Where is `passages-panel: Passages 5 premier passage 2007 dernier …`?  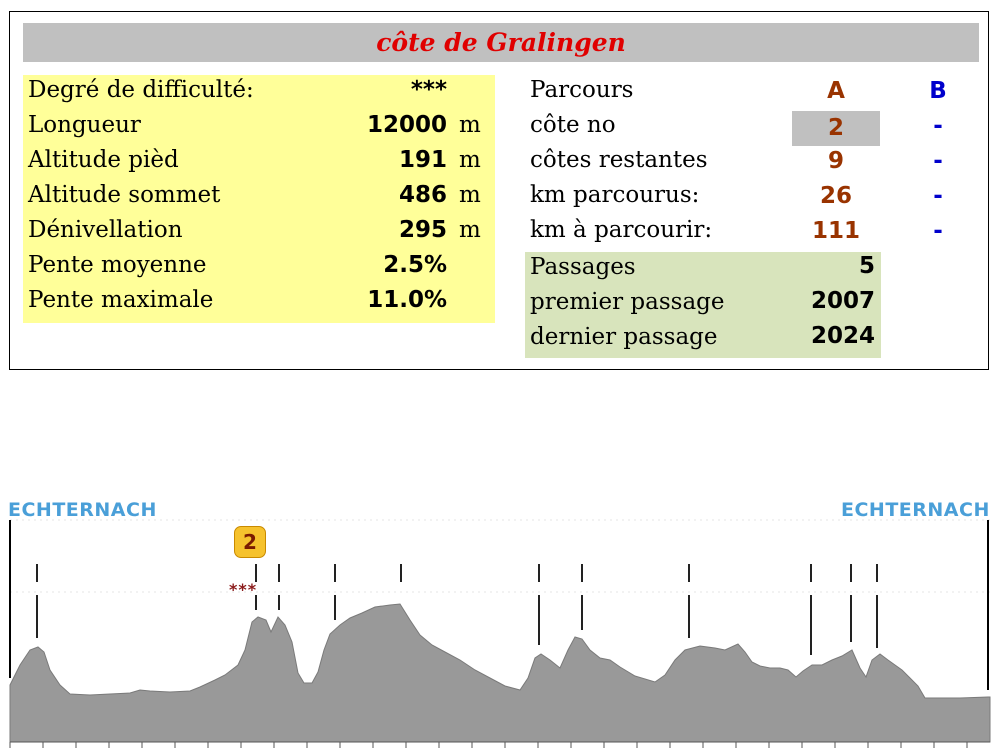
passages-panel: Passages 5 premier passage 2007 dernier … is located at coordinates (703, 305).